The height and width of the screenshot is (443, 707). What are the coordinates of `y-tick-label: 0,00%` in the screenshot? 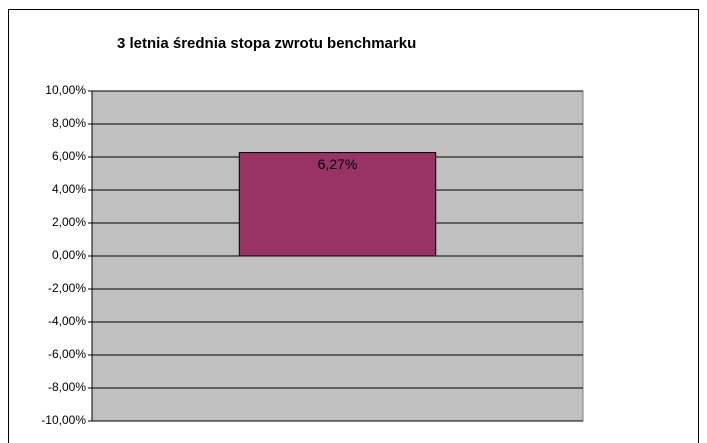 It's located at (69, 255).